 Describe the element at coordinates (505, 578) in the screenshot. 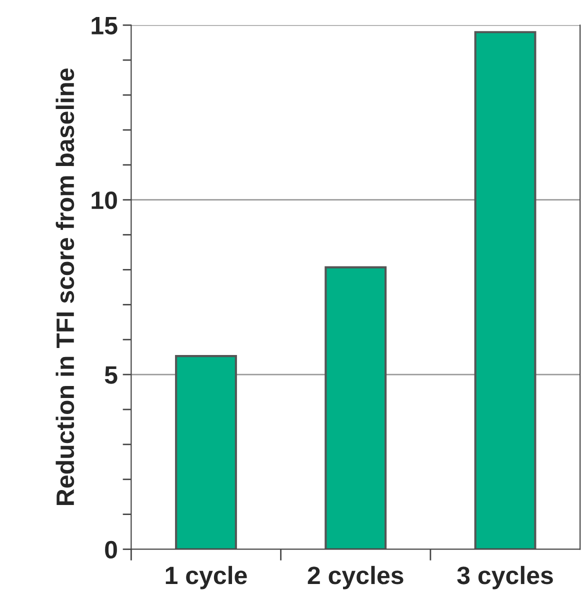

I see `x-tick-label: 3 cycles` at that location.